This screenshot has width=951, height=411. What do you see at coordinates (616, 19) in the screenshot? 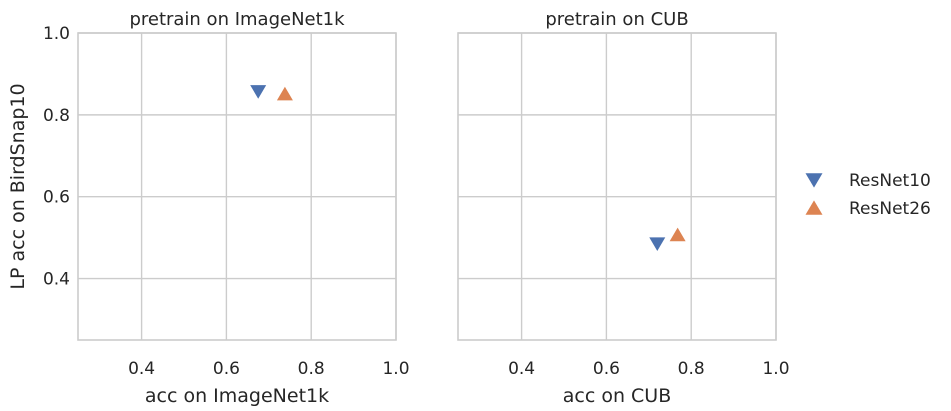
I see `panel-title: pretrain on CUB` at bounding box center [616, 19].